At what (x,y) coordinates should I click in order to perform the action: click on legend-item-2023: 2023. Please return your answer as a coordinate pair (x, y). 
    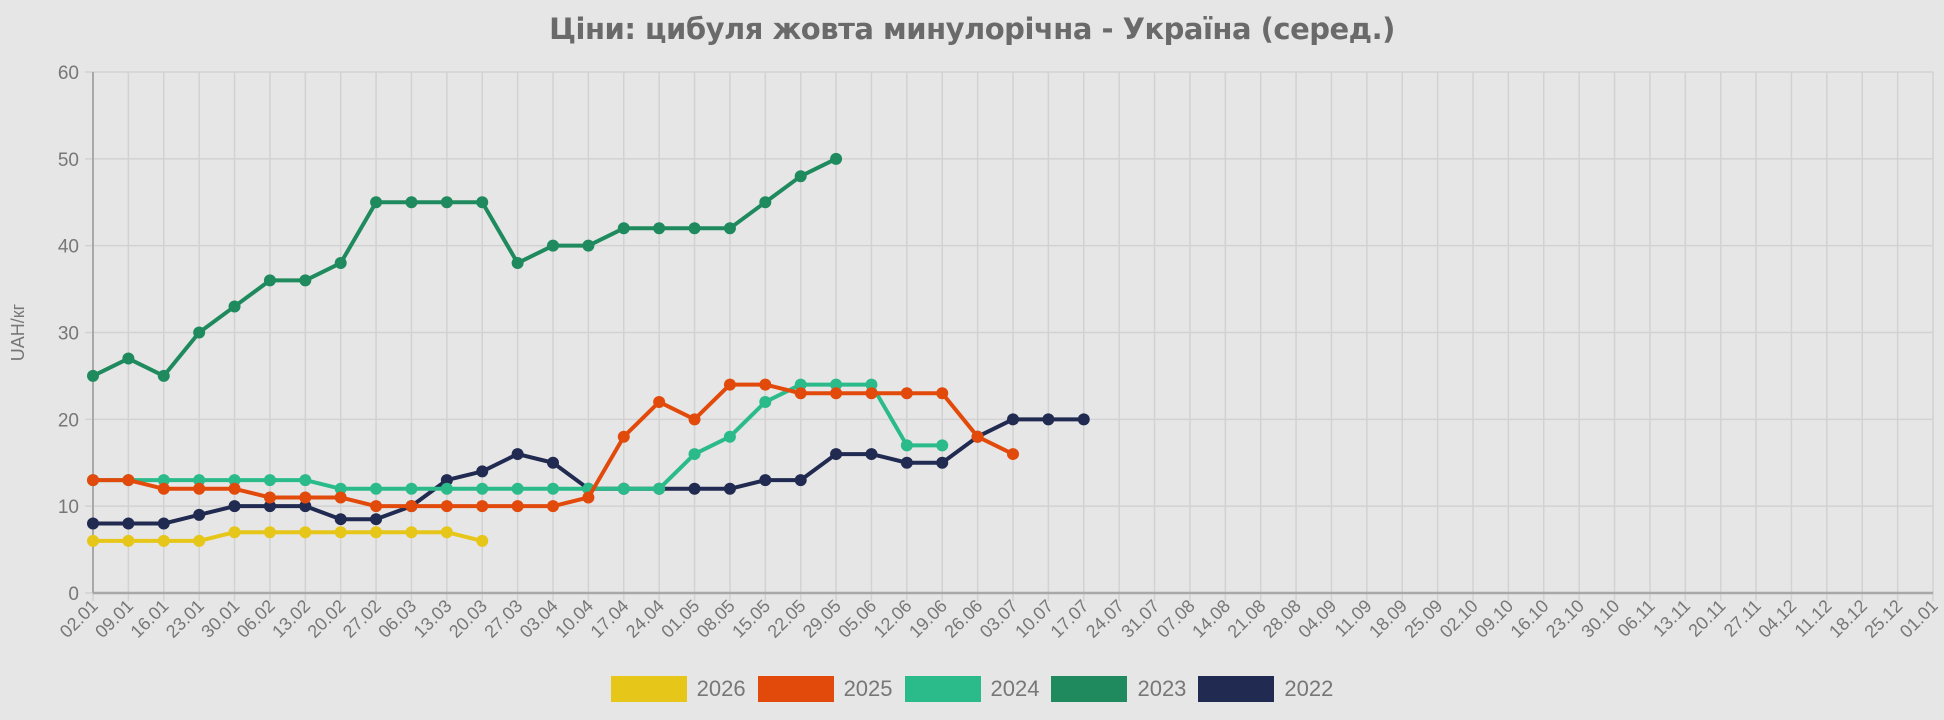
    Looking at the image, I should click on (1118, 689).